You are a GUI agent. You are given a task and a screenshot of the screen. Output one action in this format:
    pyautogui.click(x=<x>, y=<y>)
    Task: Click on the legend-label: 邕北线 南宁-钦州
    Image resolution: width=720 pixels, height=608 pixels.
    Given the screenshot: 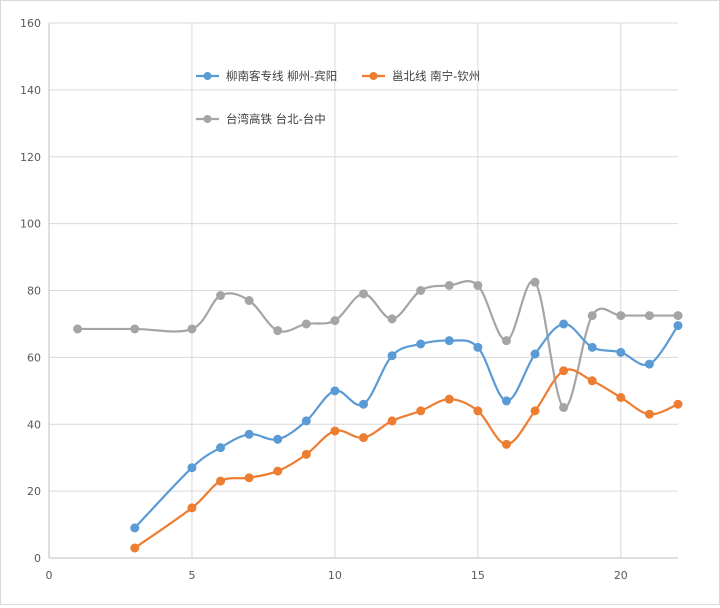 What is the action you would take?
    pyautogui.click(x=436, y=76)
    